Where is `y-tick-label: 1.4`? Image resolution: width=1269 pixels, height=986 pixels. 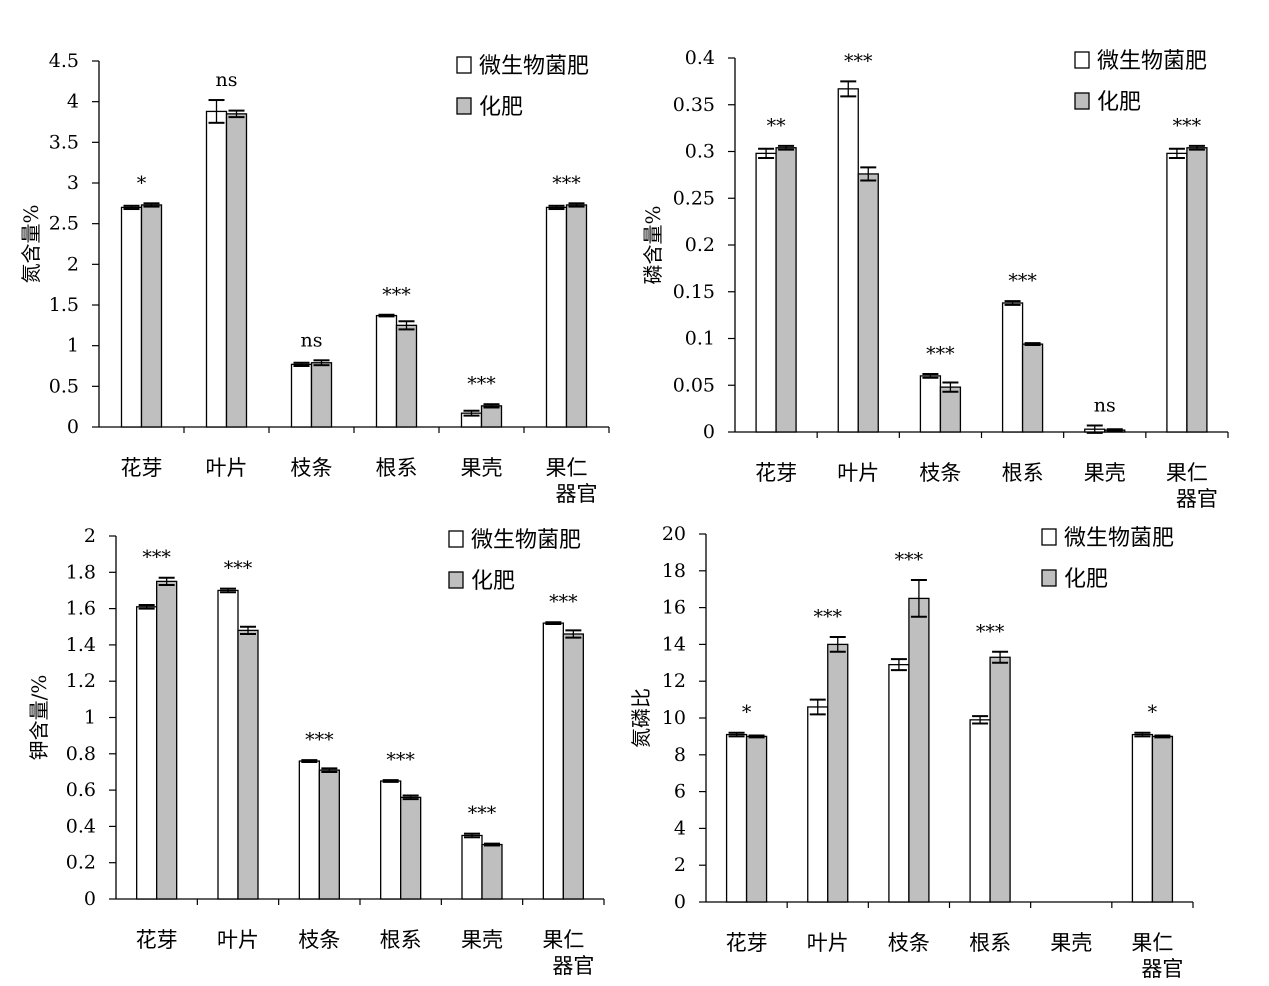 y-tick-label: 1.4 is located at coordinates (81, 645).